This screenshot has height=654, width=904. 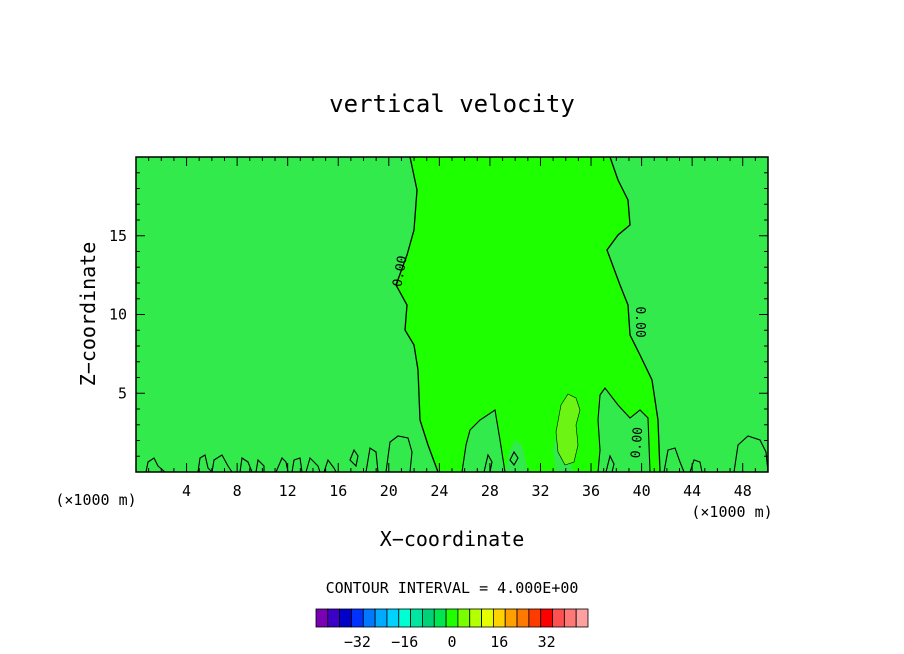 What do you see at coordinates (404, 642) in the screenshot?
I see `colorbar-tick-label: −16` at bounding box center [404, 642].